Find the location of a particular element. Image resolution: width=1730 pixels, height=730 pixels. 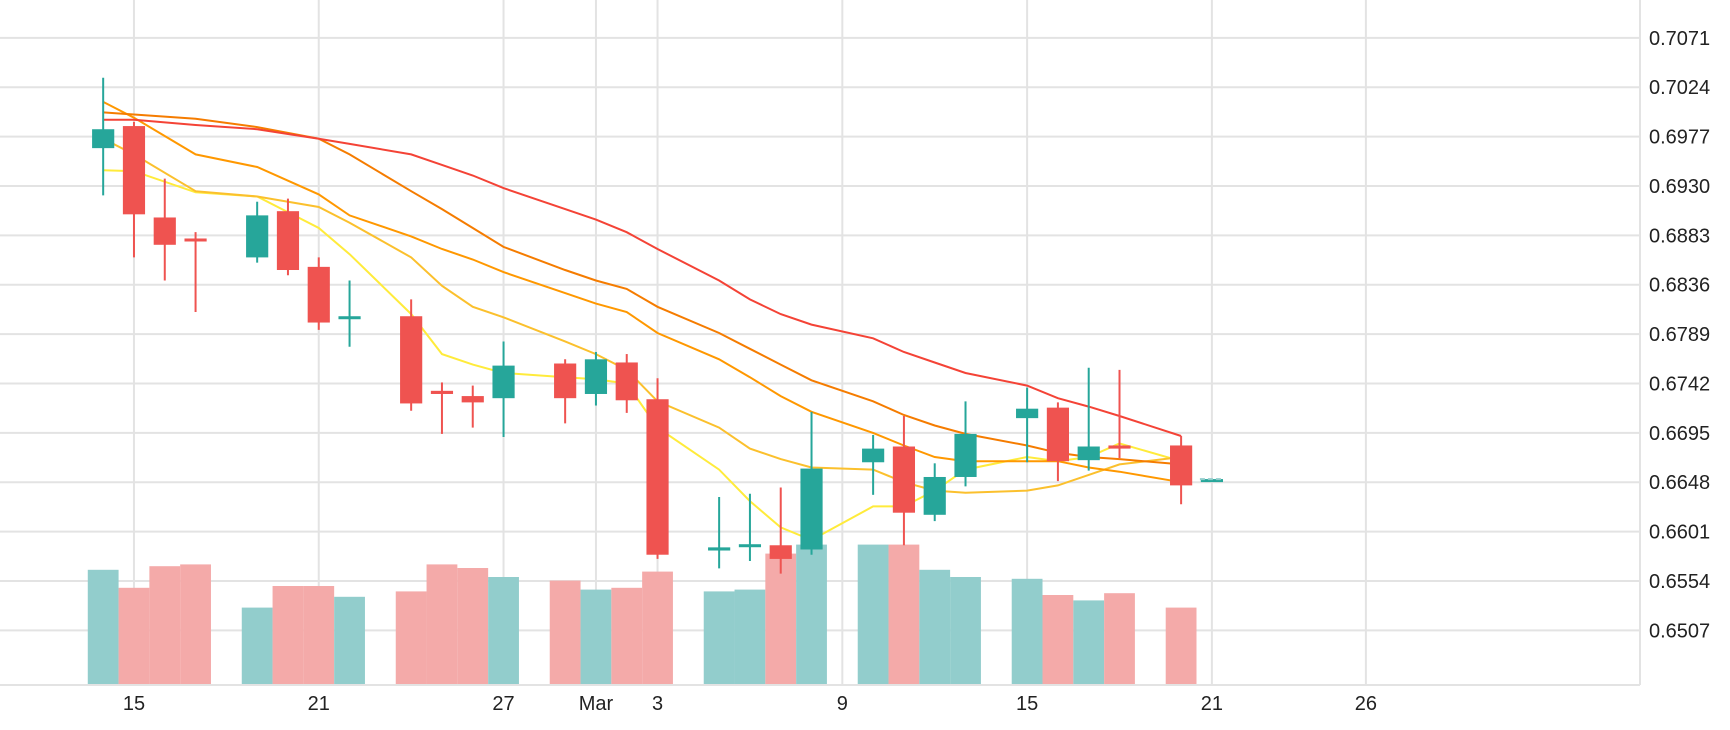

volume-bars is located at coordinates (642, 614).